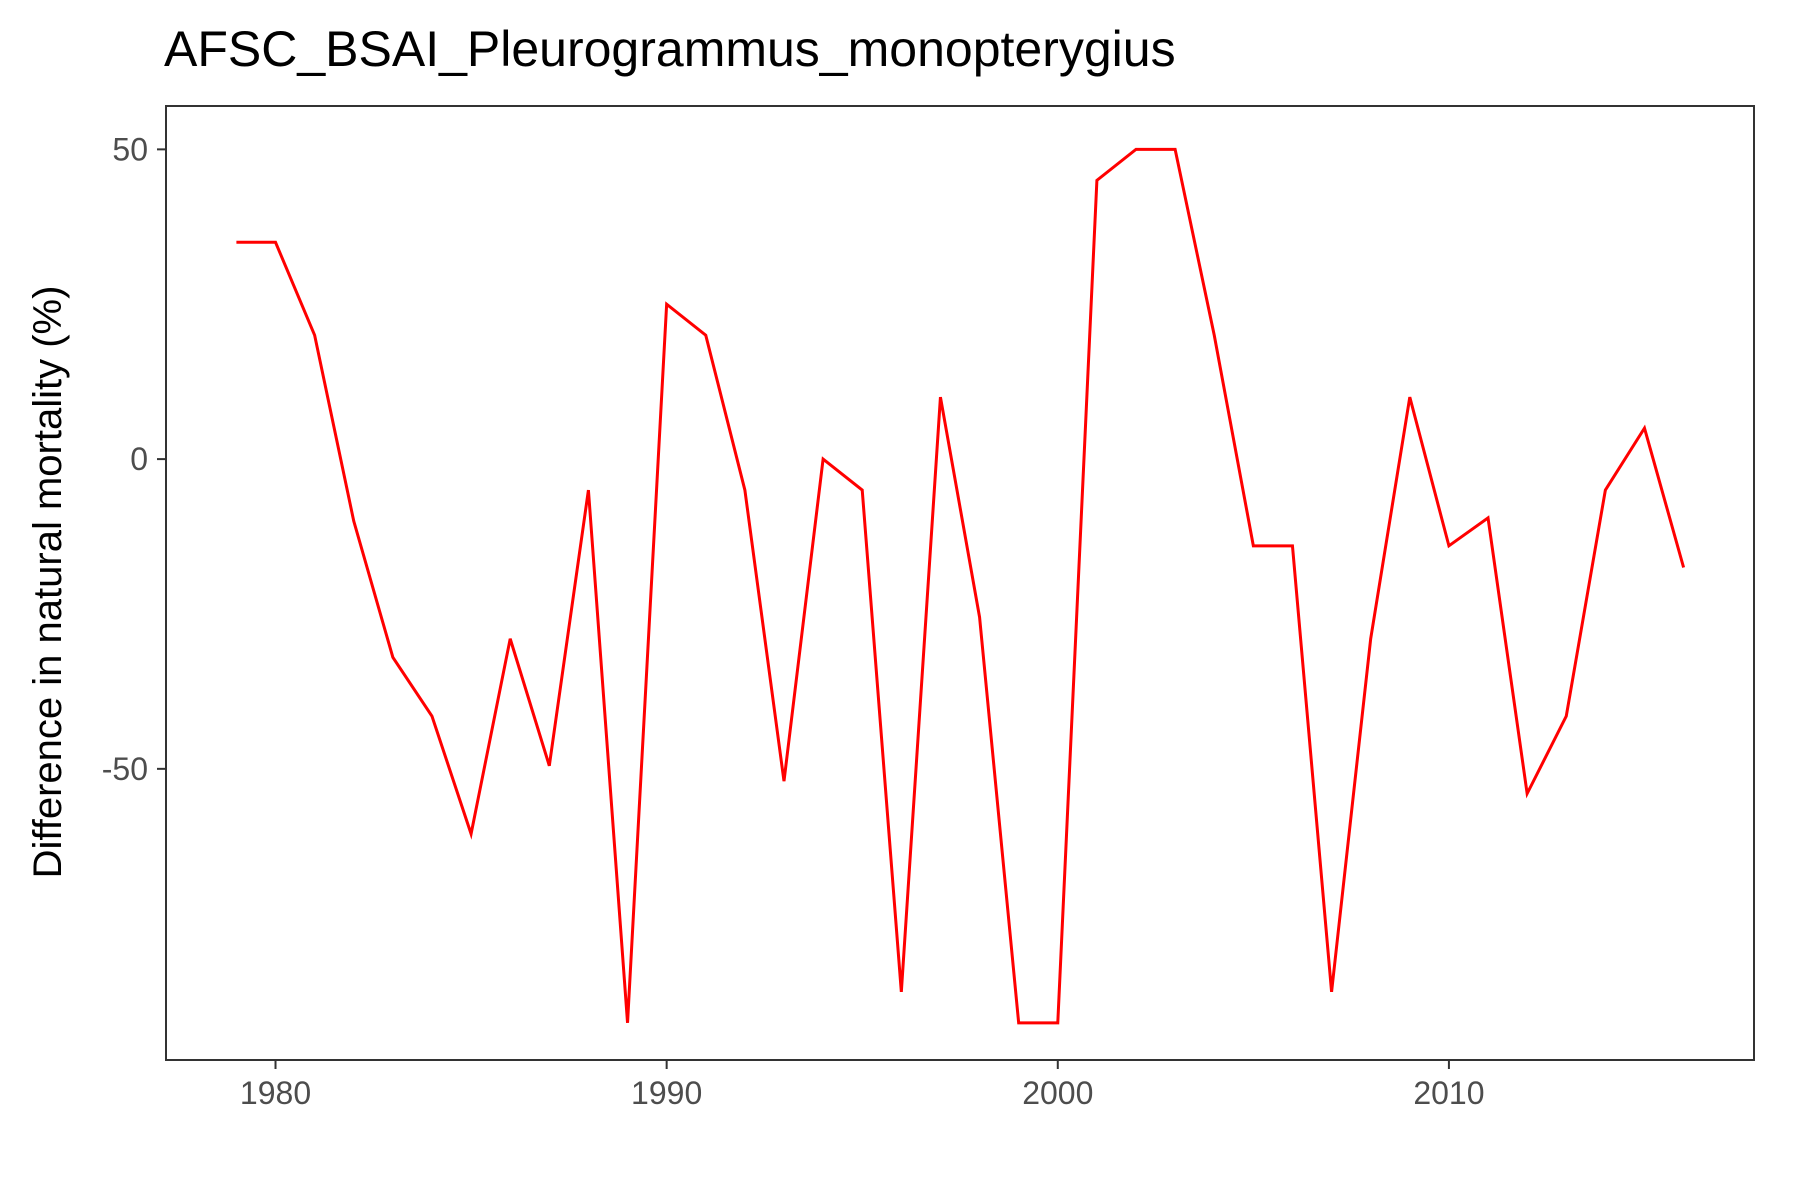  What do you see at coordinates (48, 582) in the screenshot?
I see `y-axis-title: Difference in natural mortality (%)` at bounding box center [48, 582].